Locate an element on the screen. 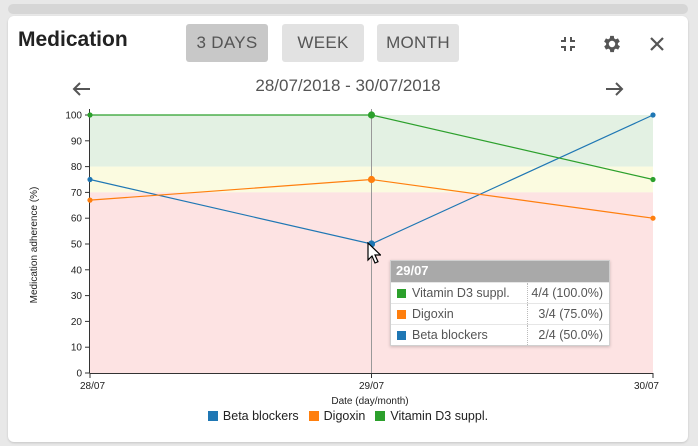 The image size is (698, 446). y-tick-label: 20 is located at coordinates (77, 322).